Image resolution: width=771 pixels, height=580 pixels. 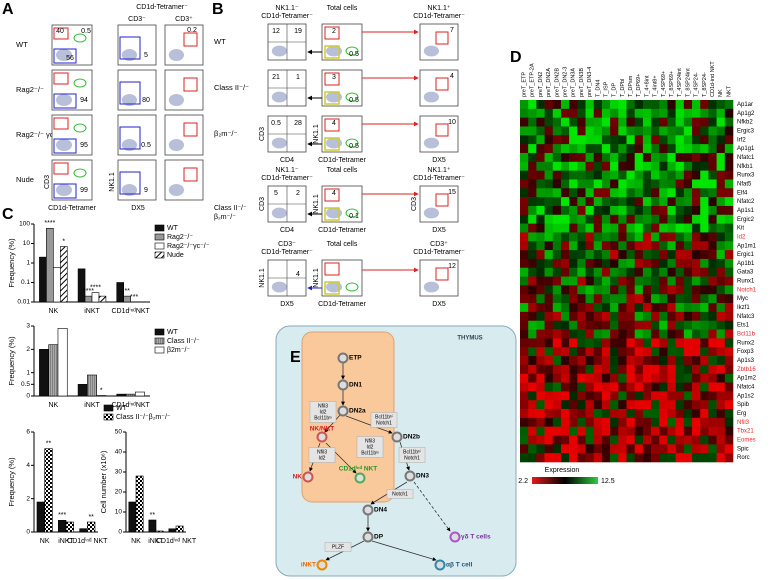 I want to click on box-label: Bcl11bˡᵒ, so click(x=370, y=453).